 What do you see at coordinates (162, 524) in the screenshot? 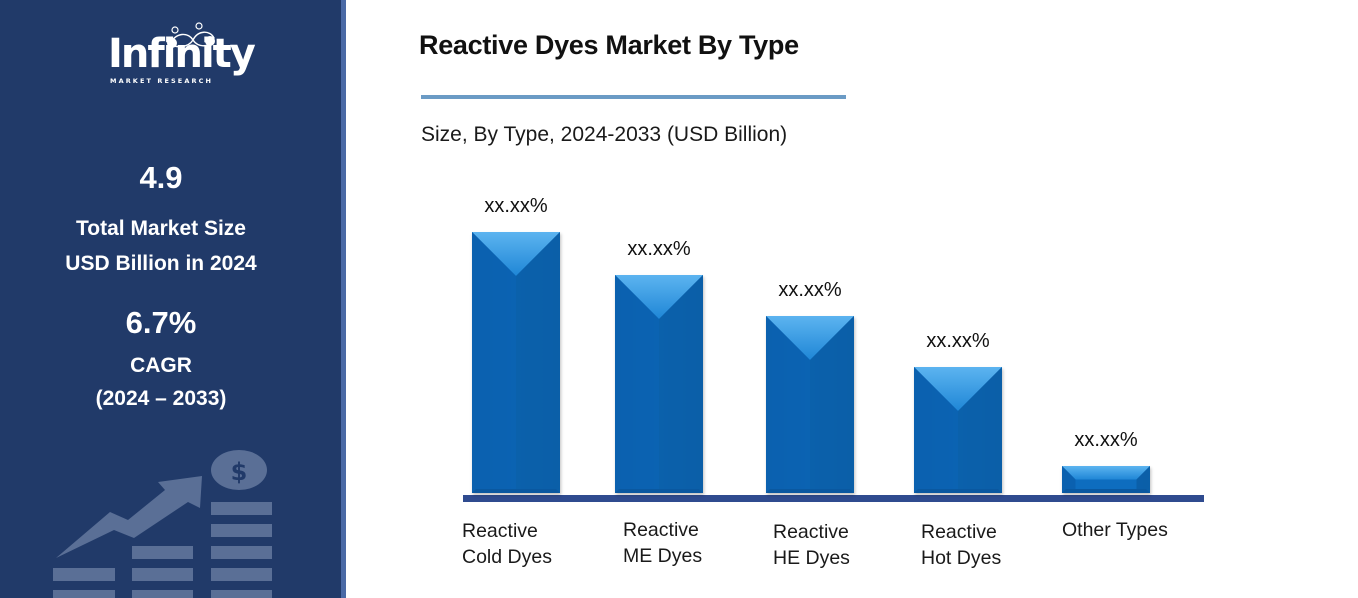
I see `growth-chart-dollar-icon: $` at bounding box center [162, 524].